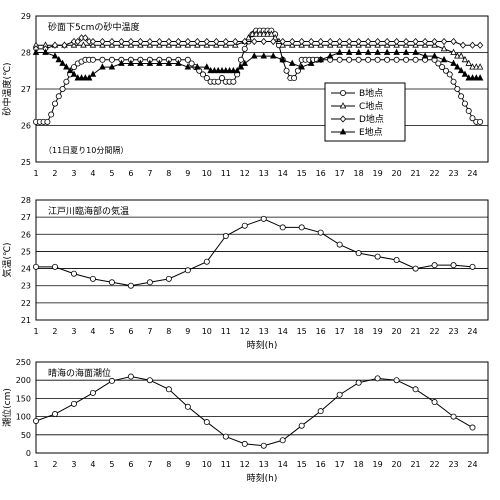  What do you see at coordinates (254, 411) in the screenshot?
I see `series-line` at bounding box center [254, 411].